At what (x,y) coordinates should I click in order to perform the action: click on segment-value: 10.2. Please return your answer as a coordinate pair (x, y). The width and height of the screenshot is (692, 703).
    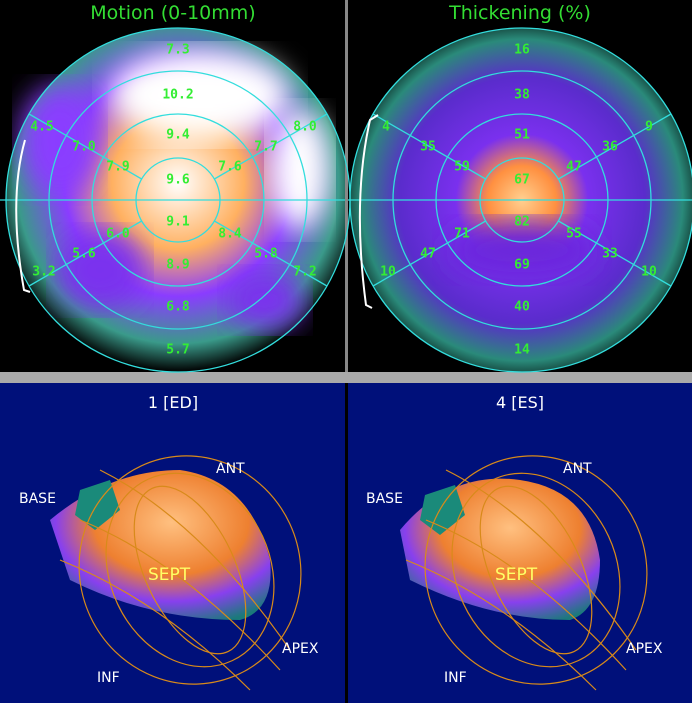
    Looking at the image, I should click on (177, 95).